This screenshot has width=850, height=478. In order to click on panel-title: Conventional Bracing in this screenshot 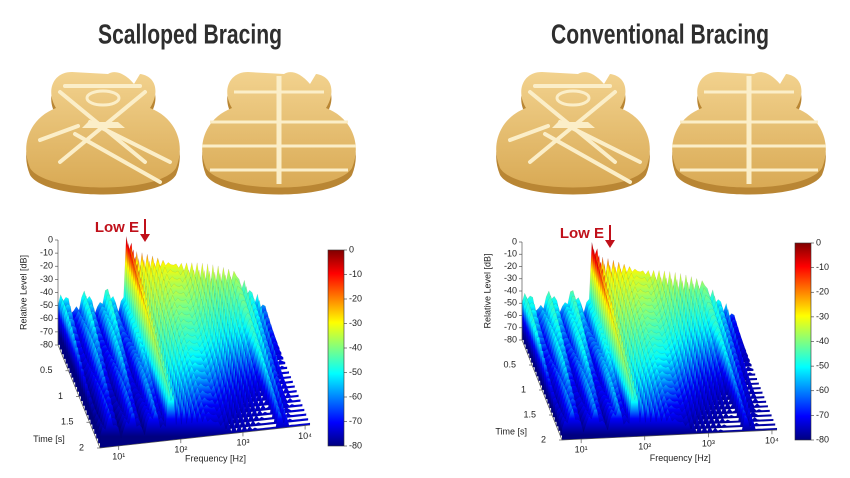, I will do `click(660, 33)`.